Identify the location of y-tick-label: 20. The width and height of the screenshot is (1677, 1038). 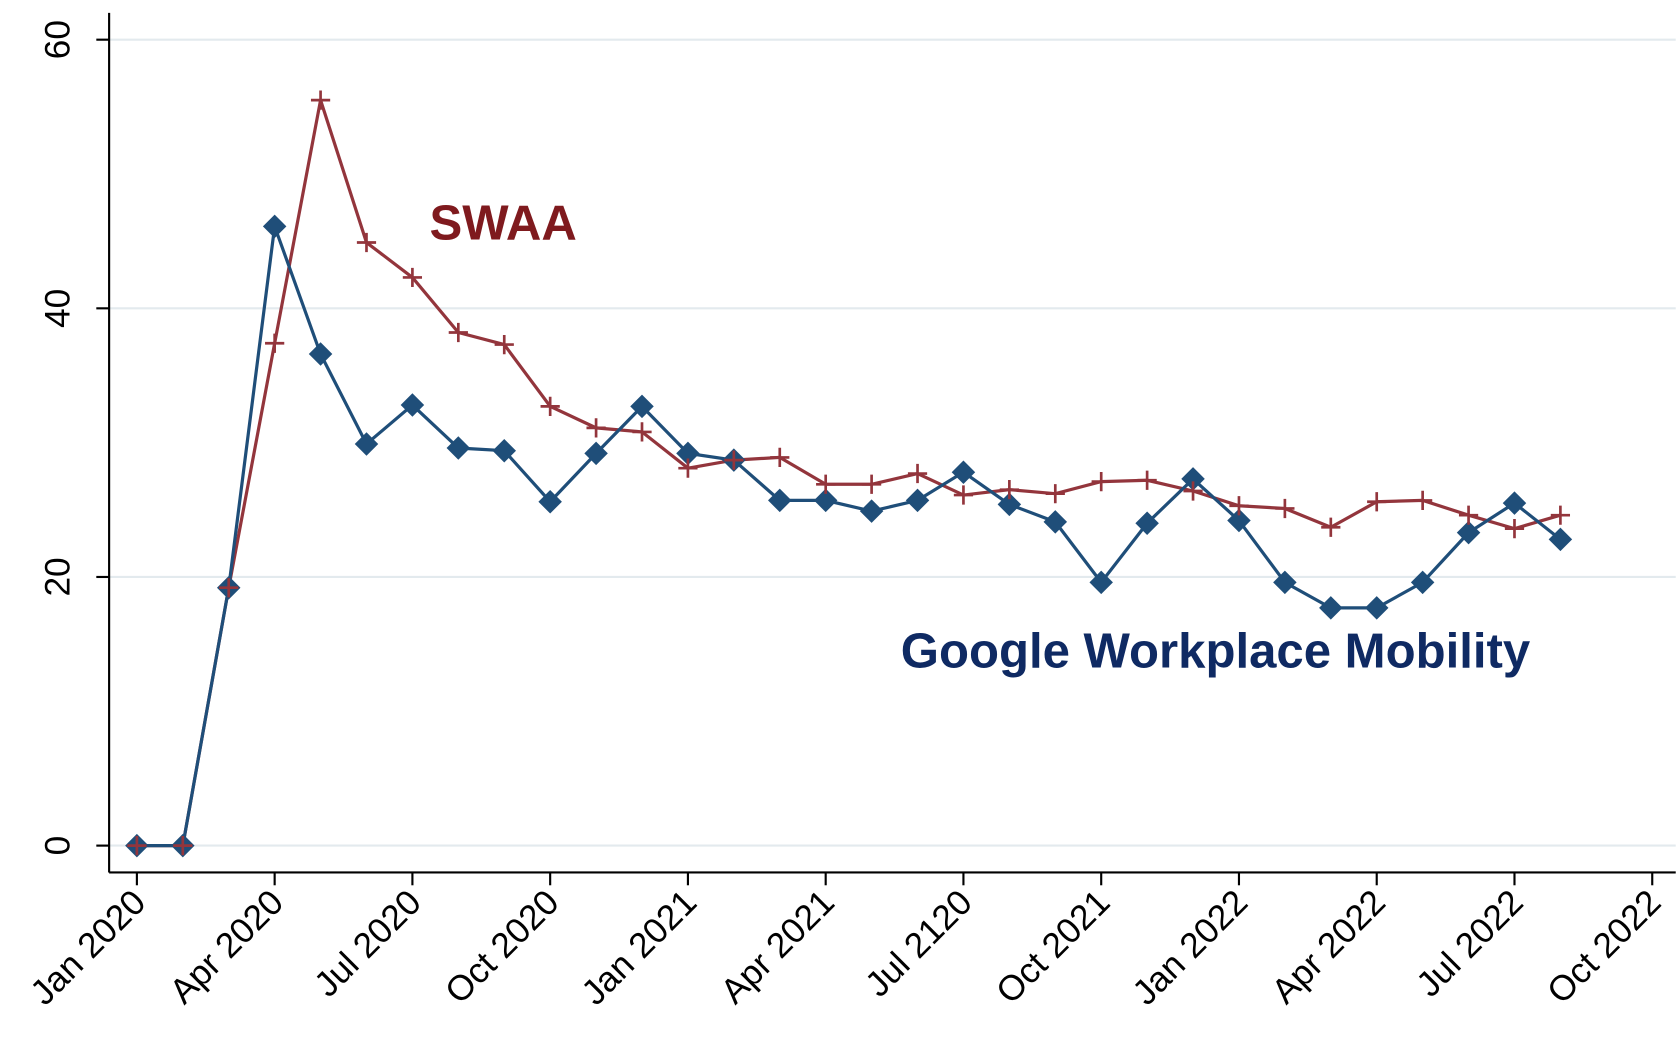
(58, 576).